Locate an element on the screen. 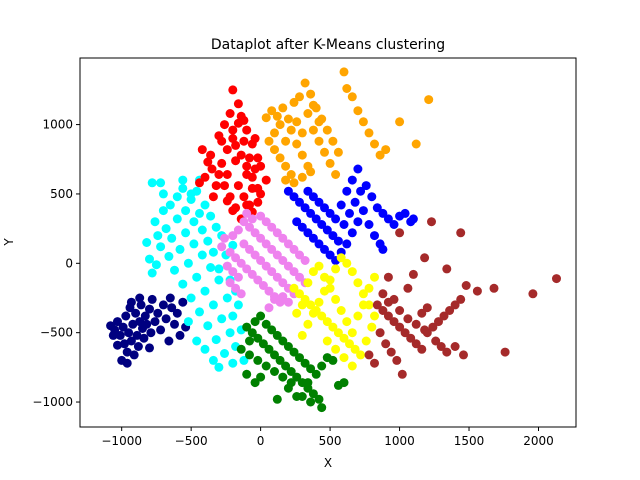 Image resolution: width=640 pixels, height=480 pixels. x-axis-label: X is located at coordinates (328, 463).